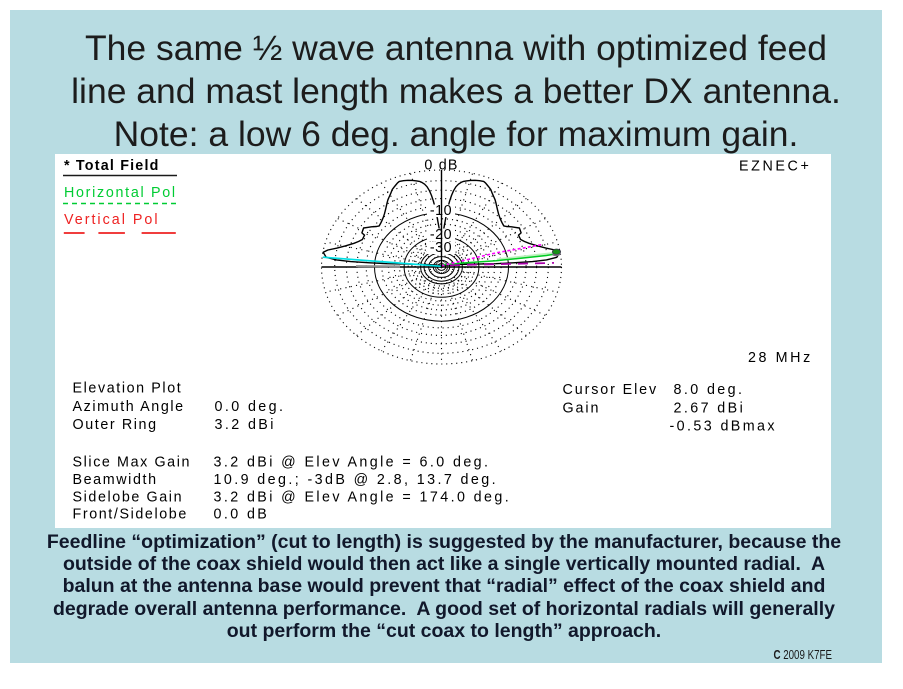 The width and height of the screenshot is (903, 689). I want to click on svg-text: 28 MHz, so click(780, 358).